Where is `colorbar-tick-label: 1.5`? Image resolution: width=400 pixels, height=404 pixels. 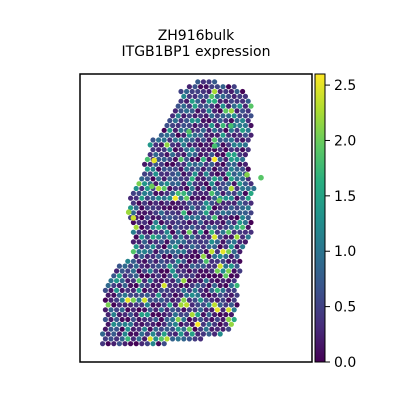
colorbar-tick-label: 1.5 is located at coordinates (345, 197).